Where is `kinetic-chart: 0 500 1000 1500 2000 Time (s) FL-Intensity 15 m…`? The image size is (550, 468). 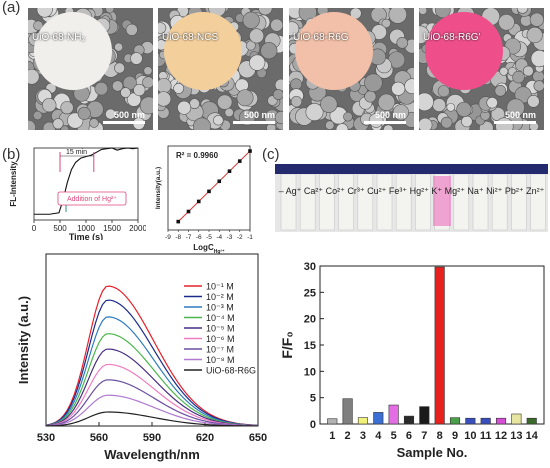
kinetic-chart: 0 500 1000 1500 2000 Time (s) FL-Intensity 15 m… is located at coordinates (77, 193).